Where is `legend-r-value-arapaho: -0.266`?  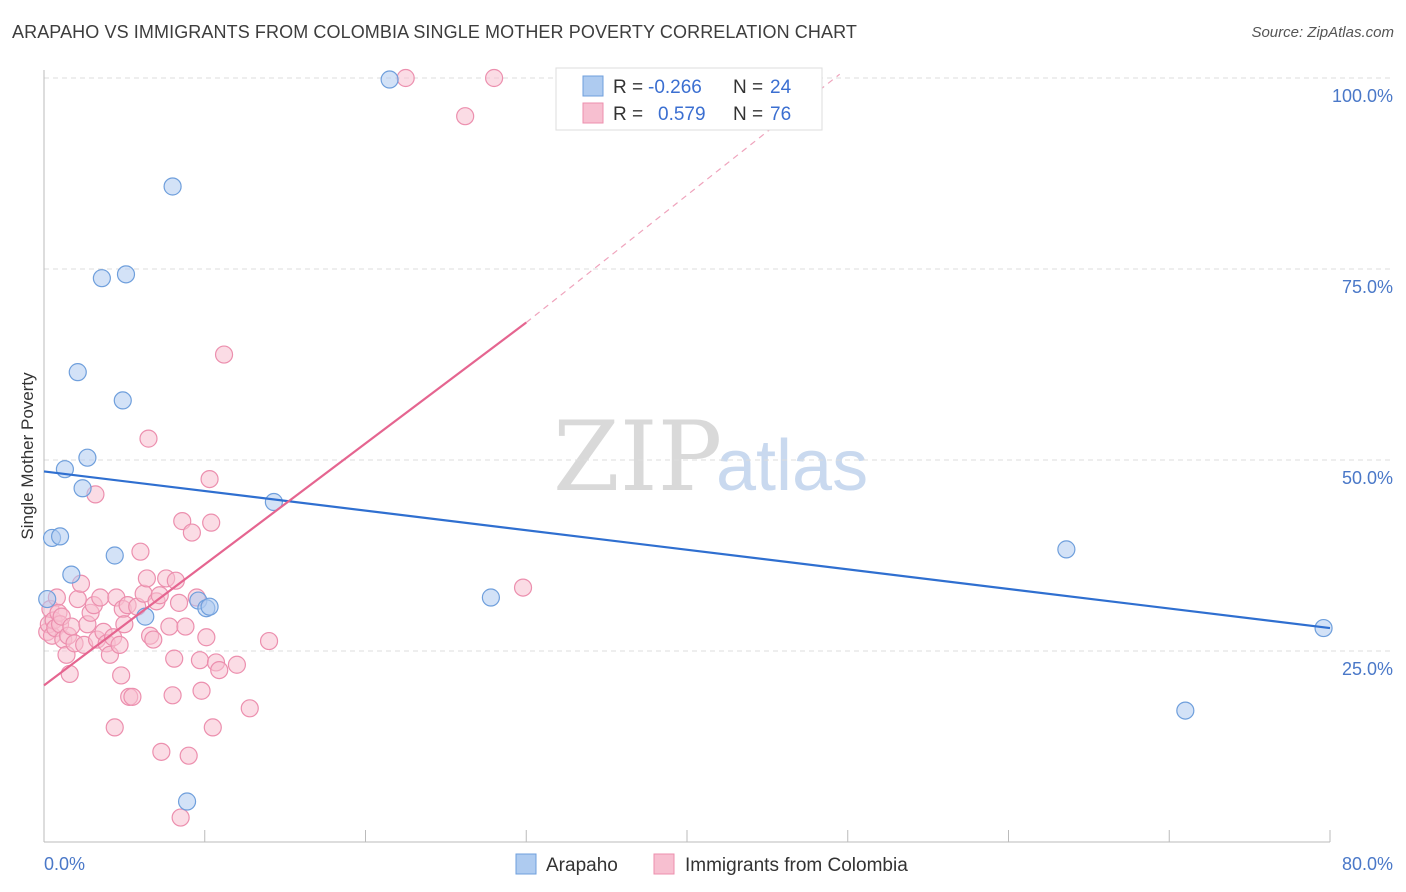
legend-r-value-arapaho: -0.266 is located at coordinates (675, 87).